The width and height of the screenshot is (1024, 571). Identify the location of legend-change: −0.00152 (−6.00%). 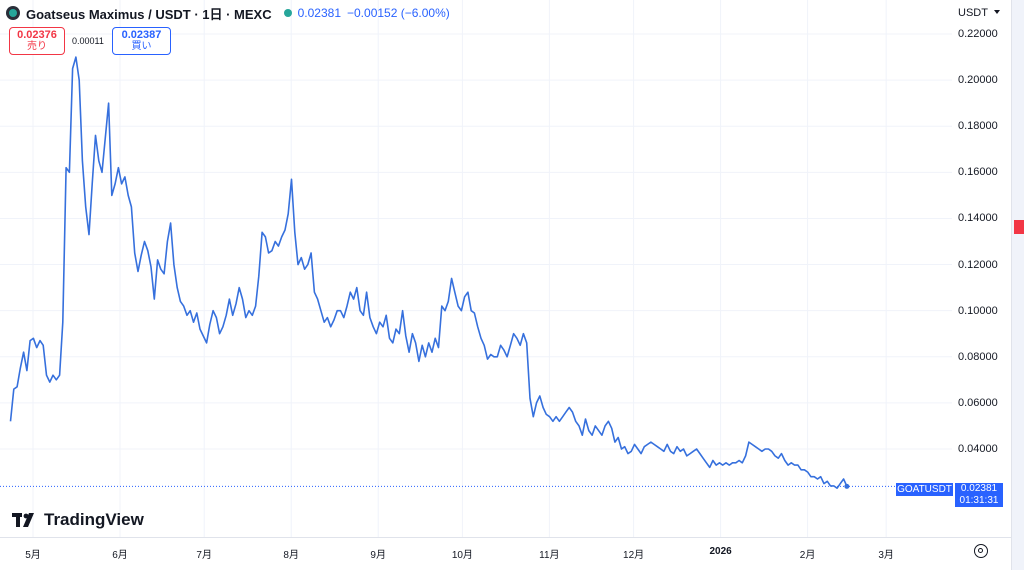
(398, 13).